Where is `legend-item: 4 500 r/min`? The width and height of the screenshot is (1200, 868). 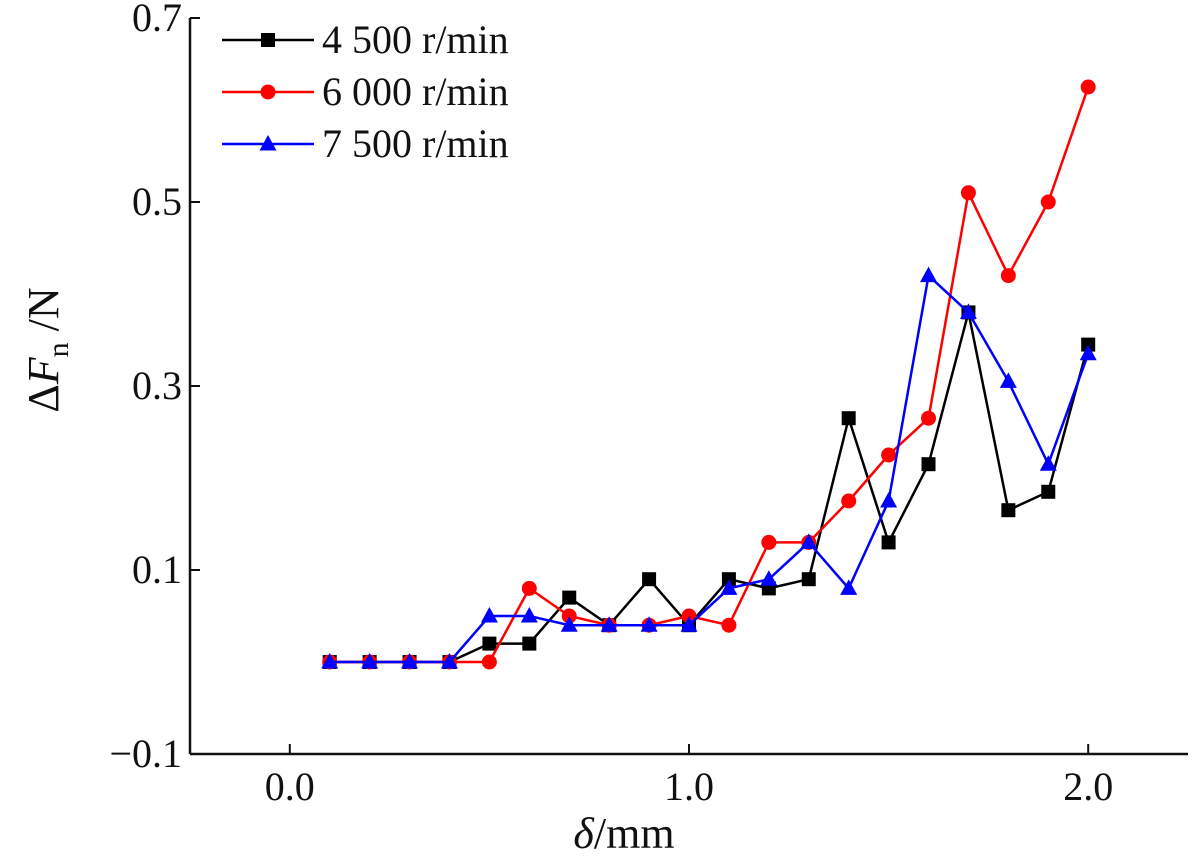 legend-item: 4 500 r/min is located at coordinates (365, 39).